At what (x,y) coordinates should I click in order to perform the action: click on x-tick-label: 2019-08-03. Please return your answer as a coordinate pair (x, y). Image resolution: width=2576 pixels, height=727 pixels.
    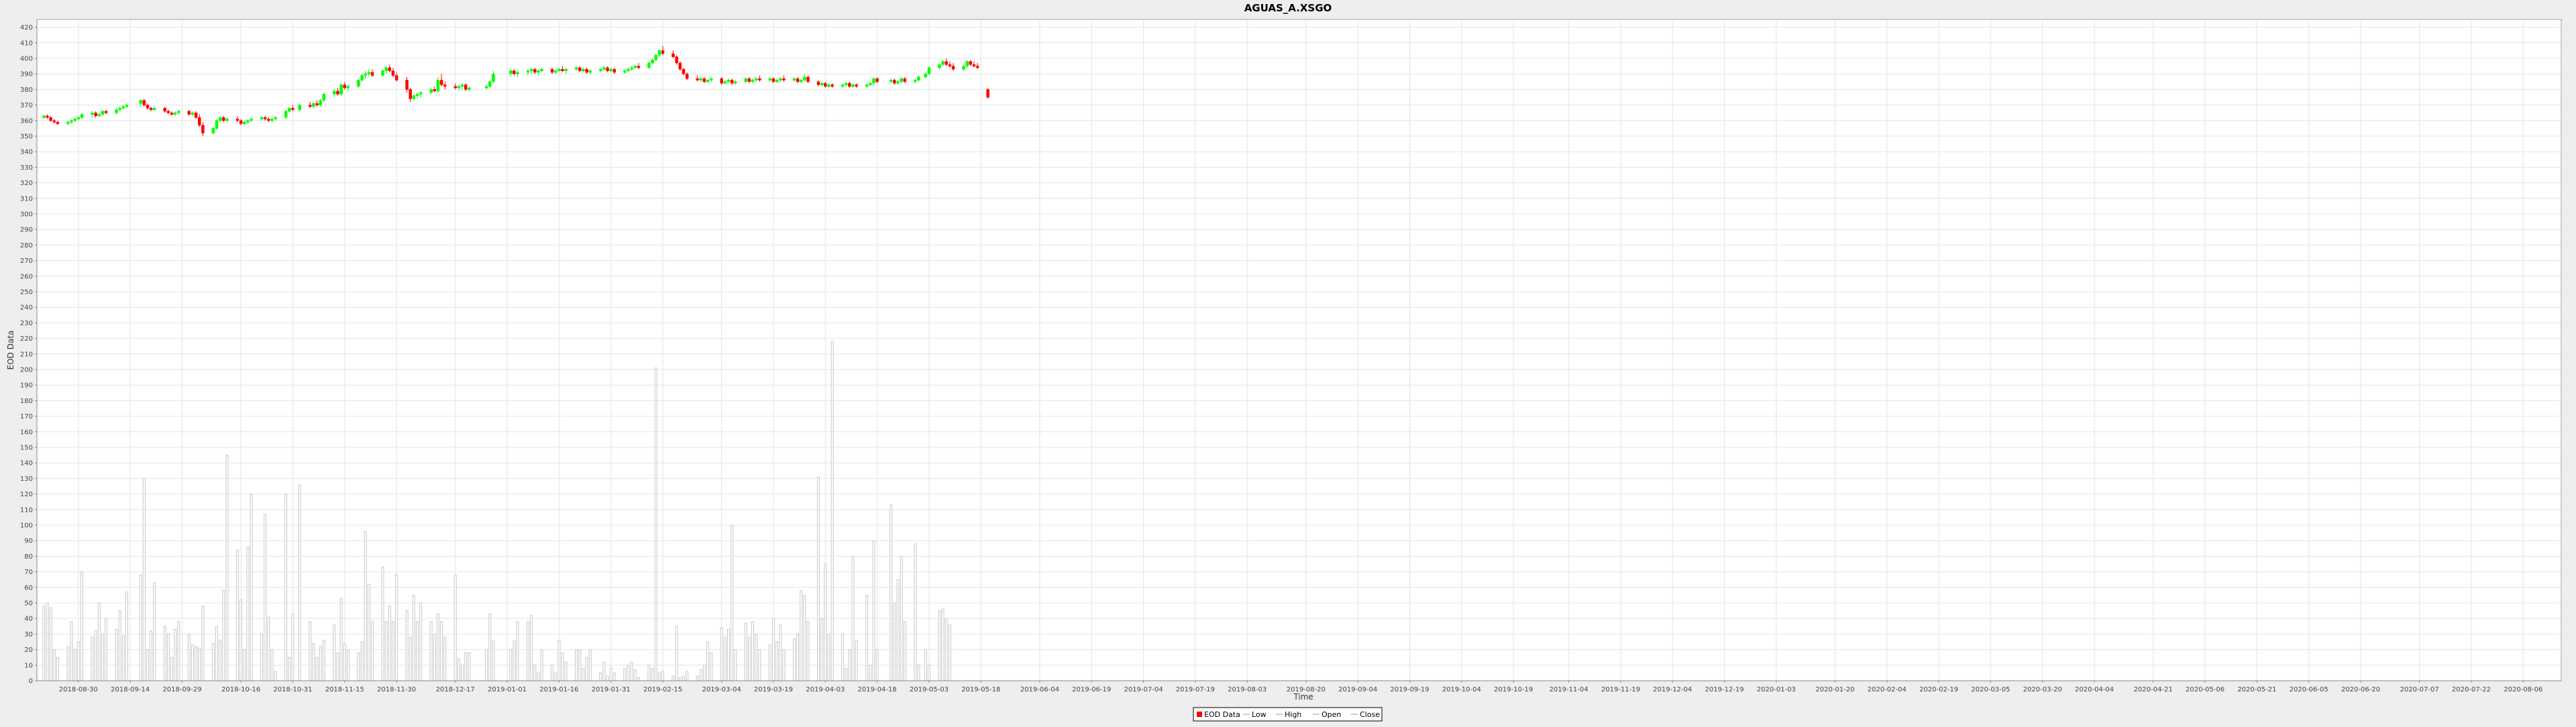
    Looking at the image, I should click on (1247, 689).